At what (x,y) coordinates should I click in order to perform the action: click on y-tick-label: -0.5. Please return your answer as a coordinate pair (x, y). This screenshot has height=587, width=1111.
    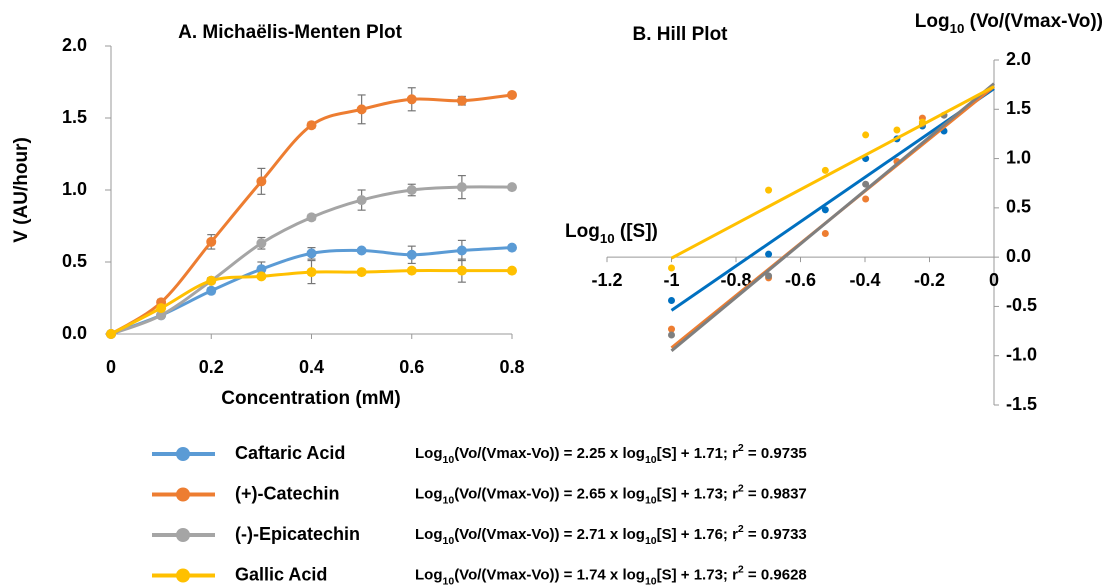
    Looking at the image, I should click on (1021, 305).